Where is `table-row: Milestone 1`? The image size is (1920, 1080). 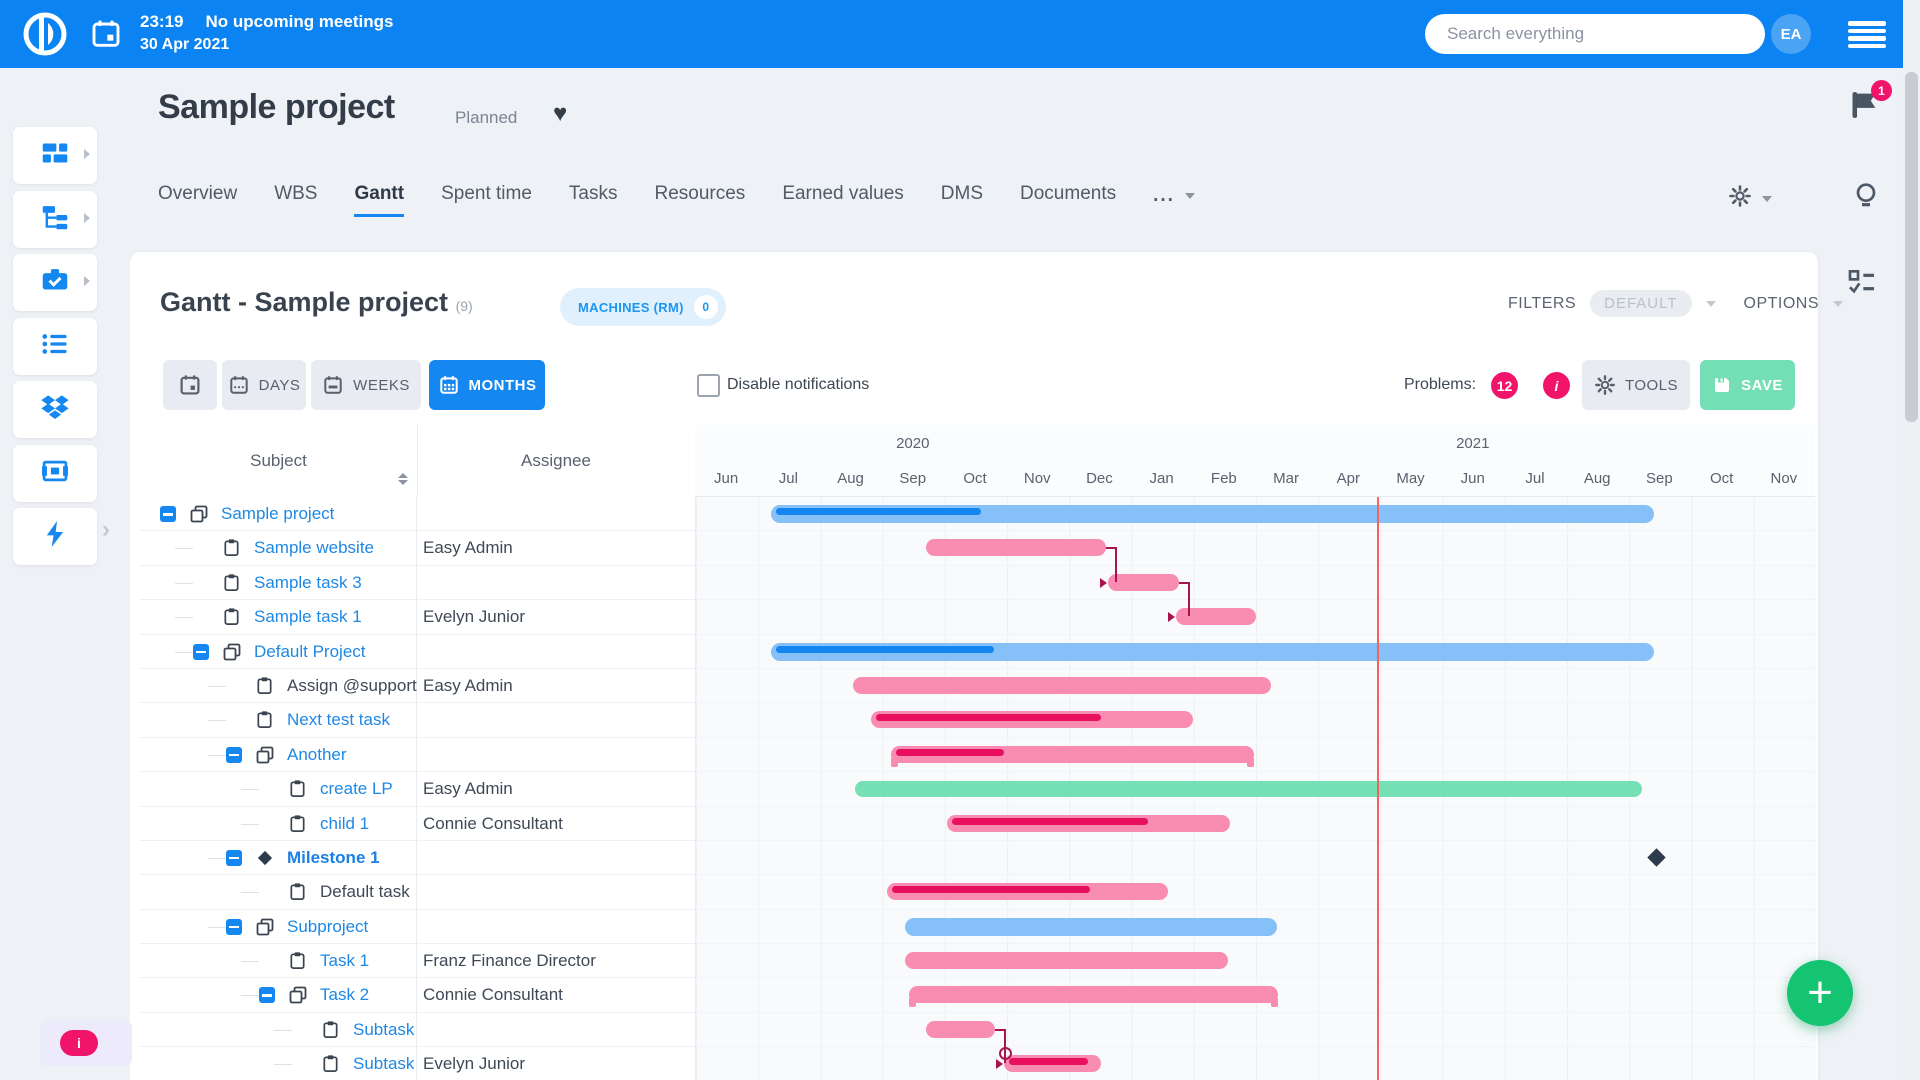 table-row: Milestone 1 is located at coordinates (417, 858).